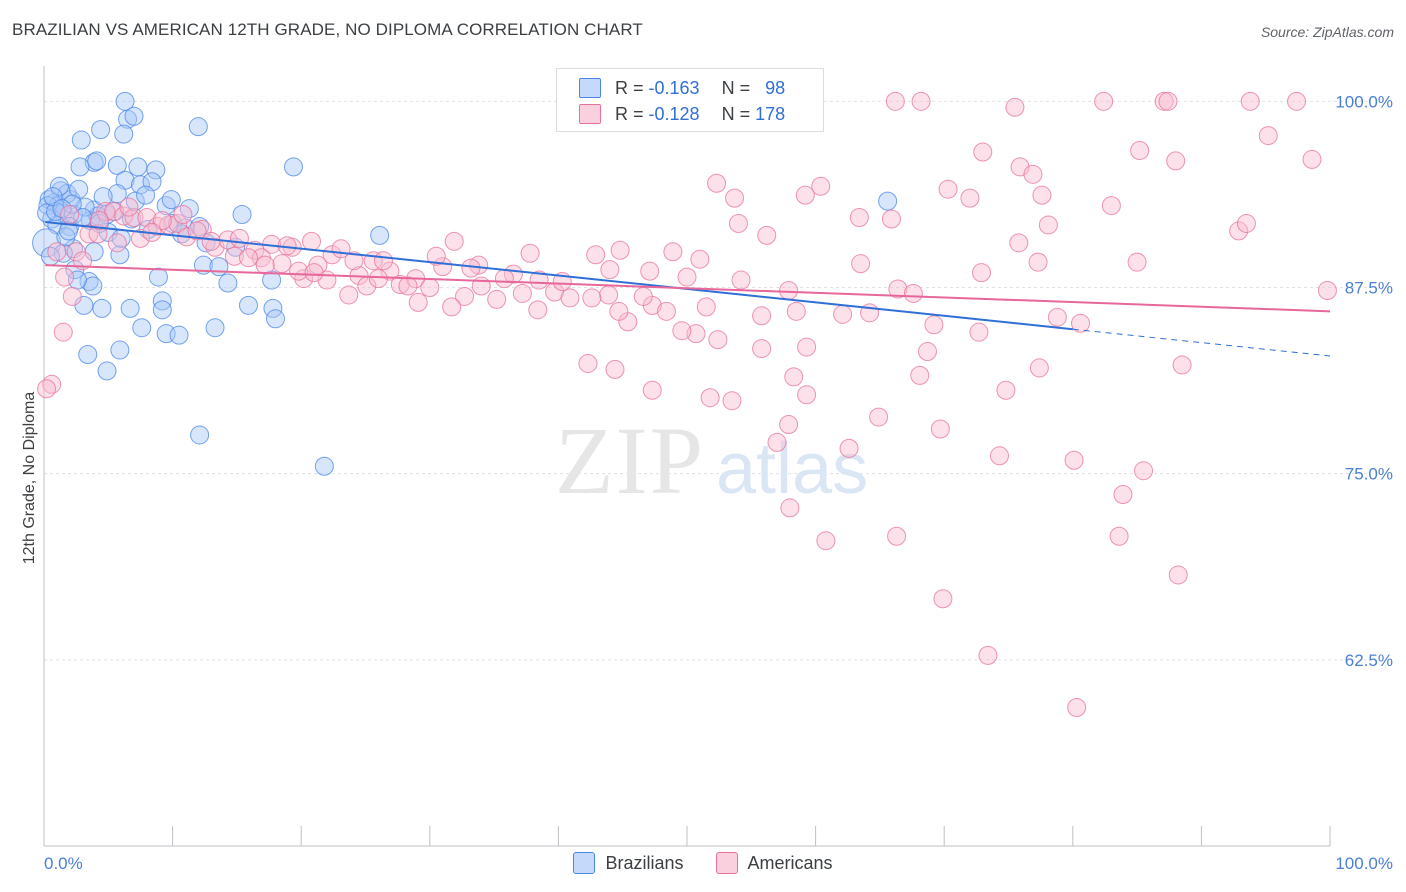 Image resolution: width=1406 pixels, height=892 pixels. What do you see at coordinates (629, 87) in the screenshot?
I see `legend-r-label: R =` at bounding box center [629, 87].